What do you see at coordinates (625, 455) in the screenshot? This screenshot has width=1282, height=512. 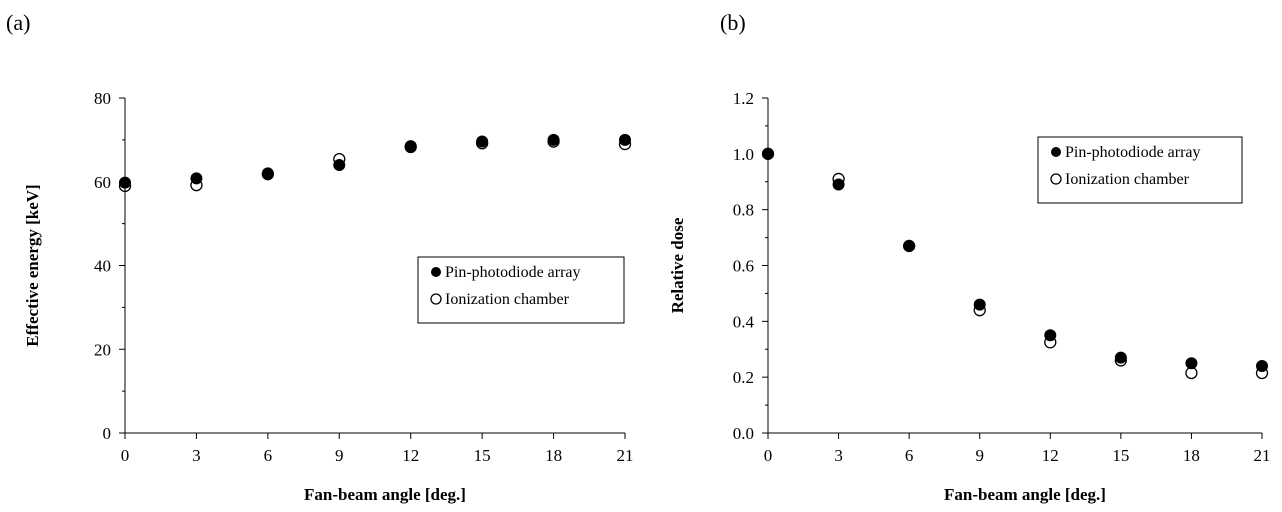 I see `chart-a-x-tick-label: 21` at bounding box center [625, 455].